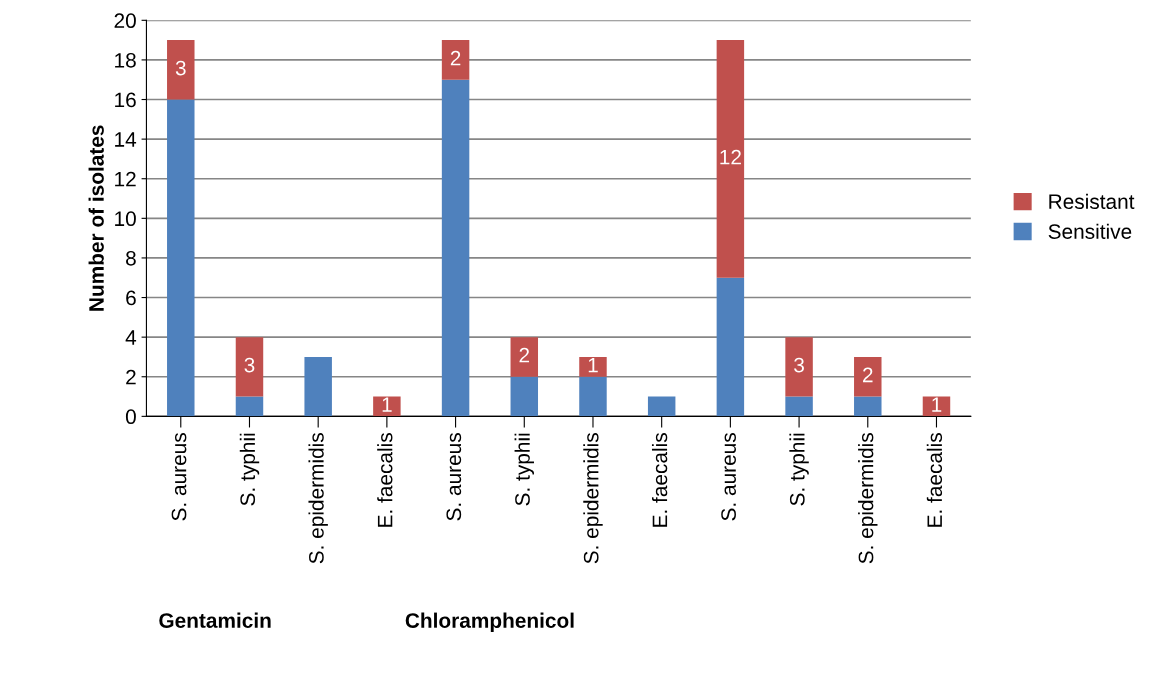  I want to click on legend-label: Resistant, so click(1092, 201).